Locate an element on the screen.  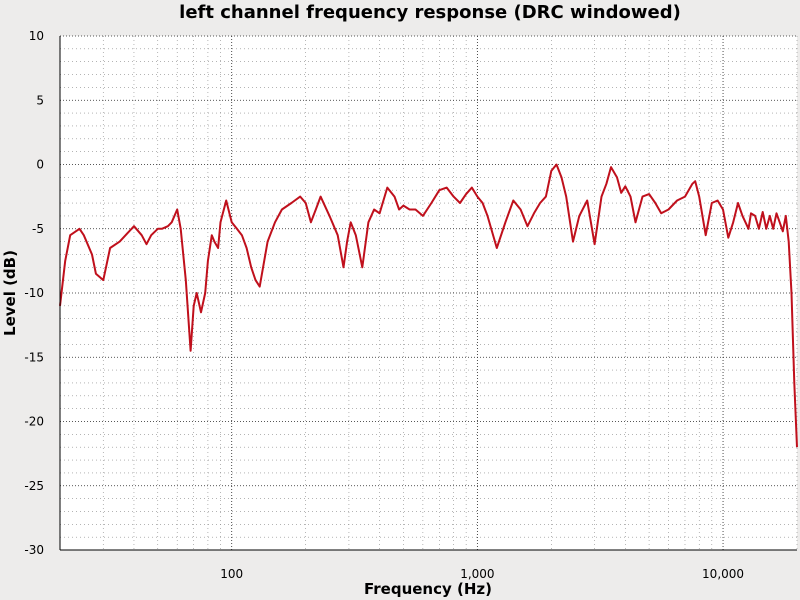
x-tick-label: 1,000 is located at coordinates (477, 574).